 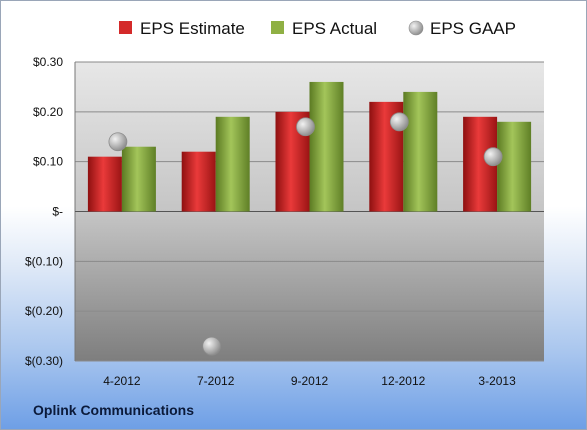 What do you see at coordinates (497, 381) in the screenshot?
I see `x-tick-label: 3-2013` at bounding box center [497, 381].